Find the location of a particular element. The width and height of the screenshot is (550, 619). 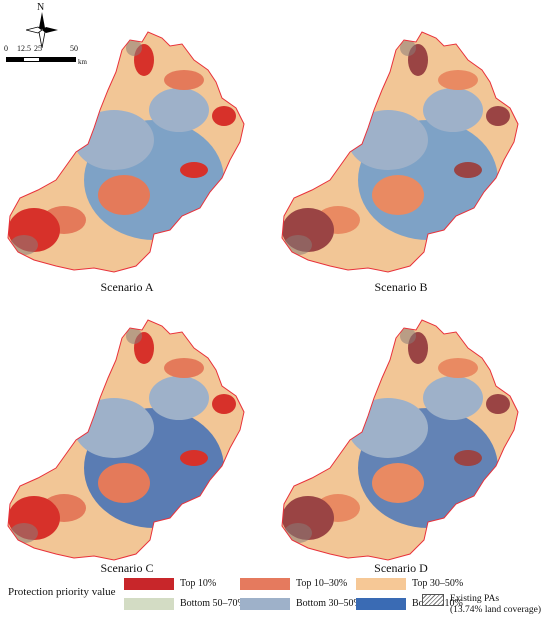

legend-item-top-30-50: Top 30–50% is located at coordinates (409, 584).